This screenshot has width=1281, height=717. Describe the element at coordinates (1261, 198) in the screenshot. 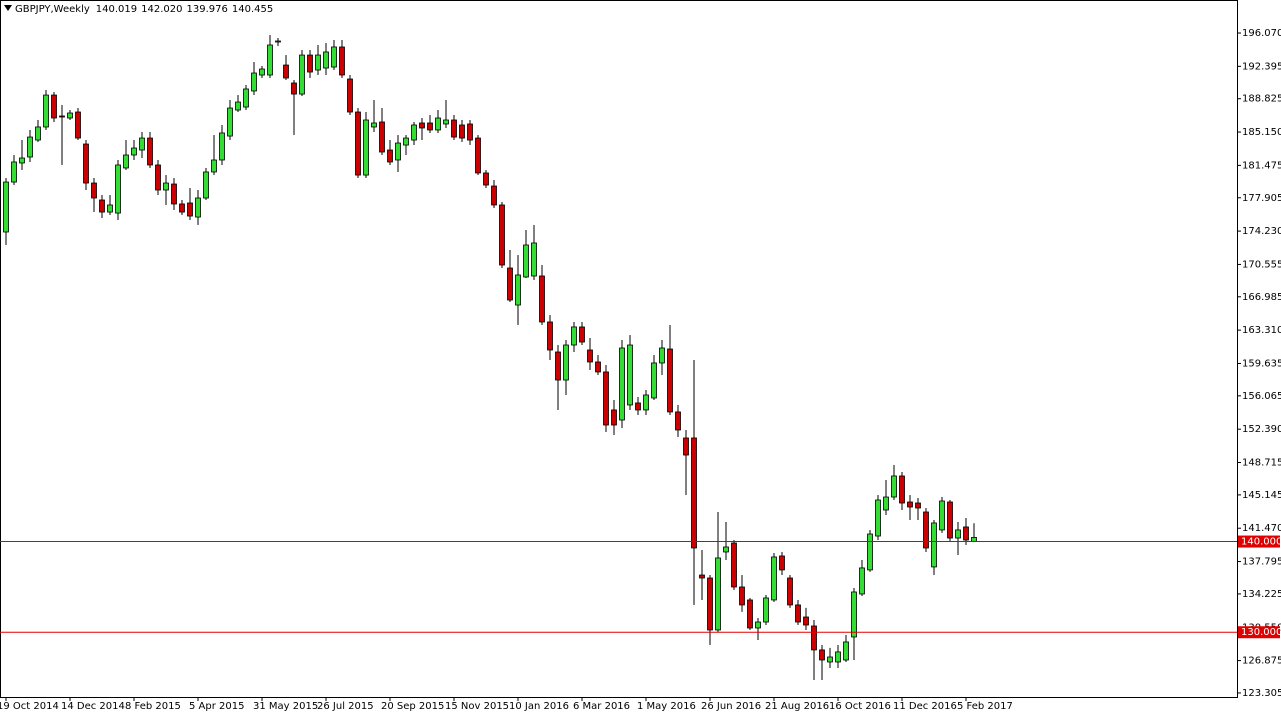

I see `y-tick-label: 177.905` at that location.